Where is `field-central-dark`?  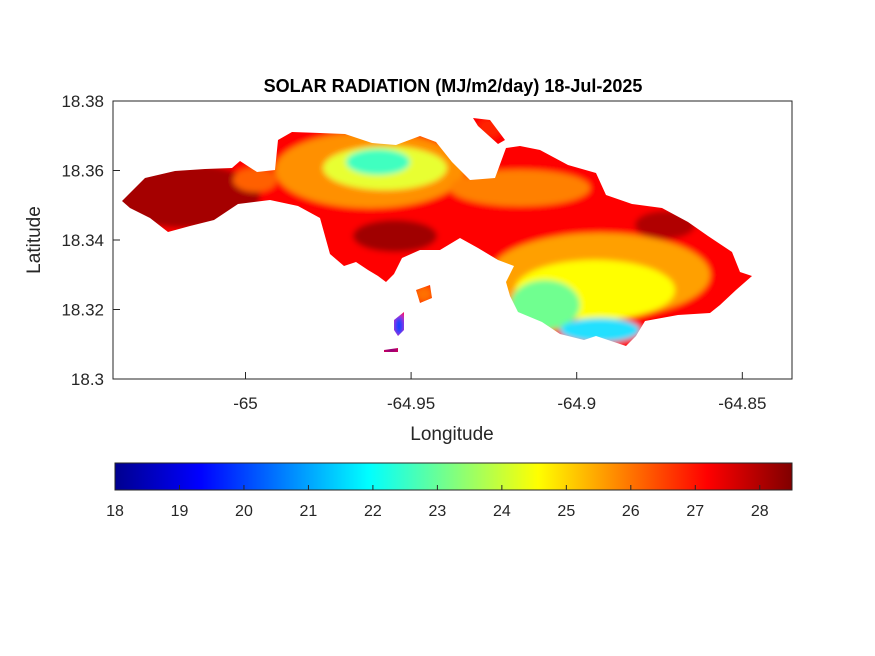 field-central-dark is located at coordinates (395, 236).